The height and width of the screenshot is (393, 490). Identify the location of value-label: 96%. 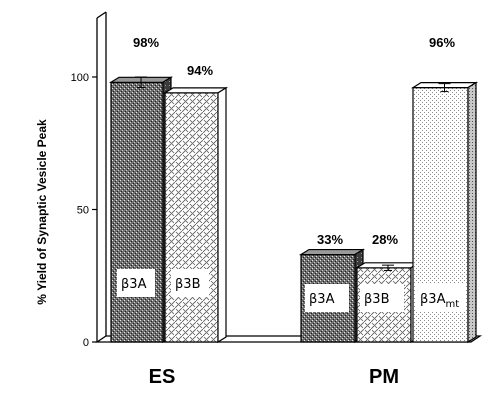
(442, 42).